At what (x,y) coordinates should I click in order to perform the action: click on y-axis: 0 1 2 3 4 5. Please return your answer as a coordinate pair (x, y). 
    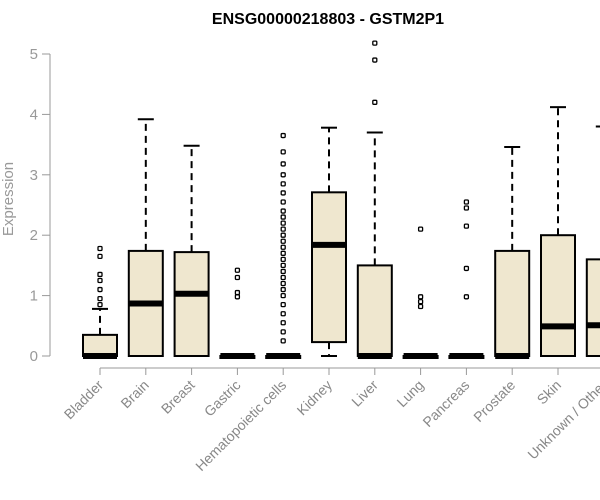
    Looking at the image, I should click on (40, 205).